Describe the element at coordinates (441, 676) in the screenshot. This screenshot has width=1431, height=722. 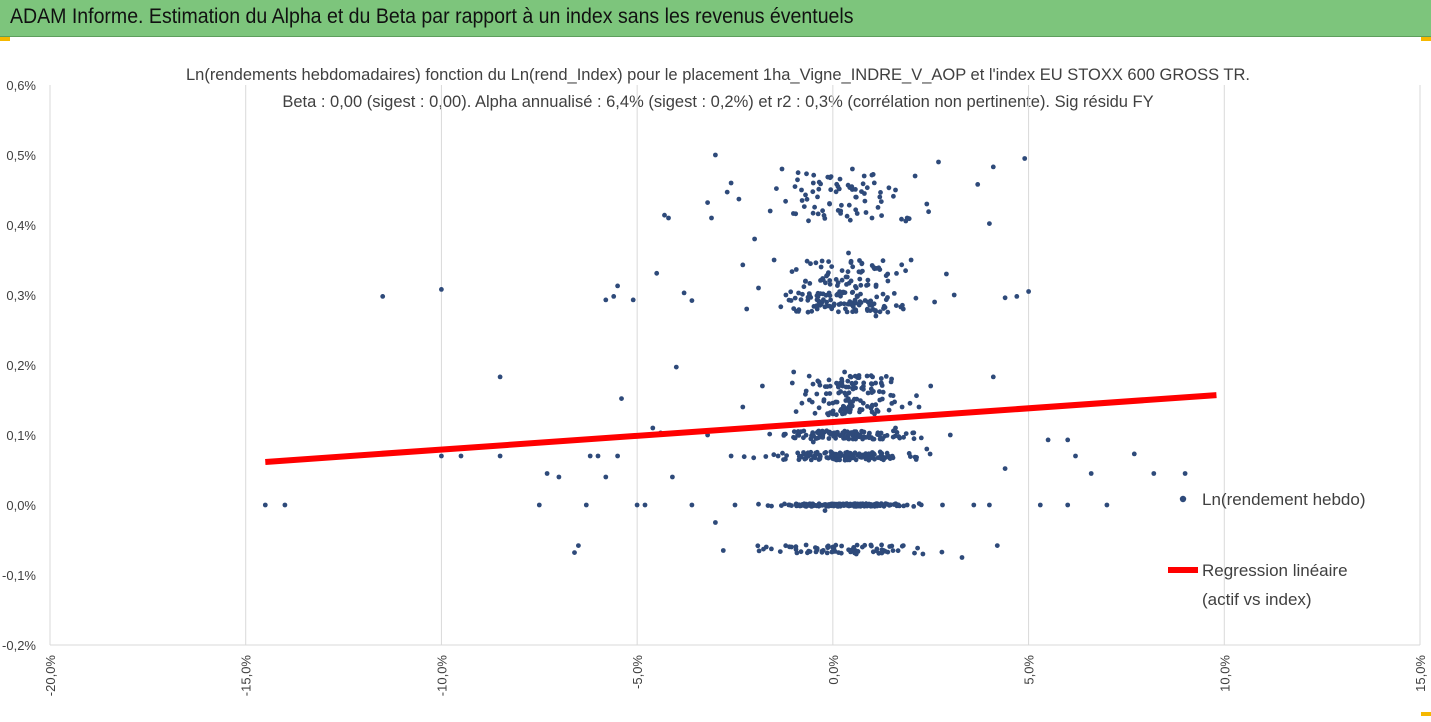
I see `x-tick-label: -10,0%` at that location.